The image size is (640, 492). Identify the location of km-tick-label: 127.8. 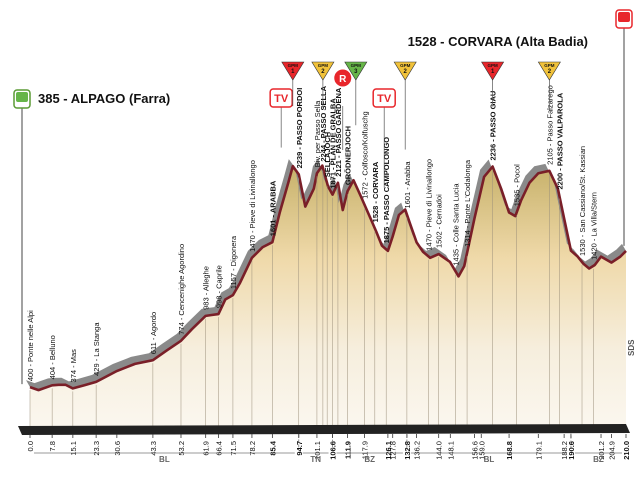
(393, 450).